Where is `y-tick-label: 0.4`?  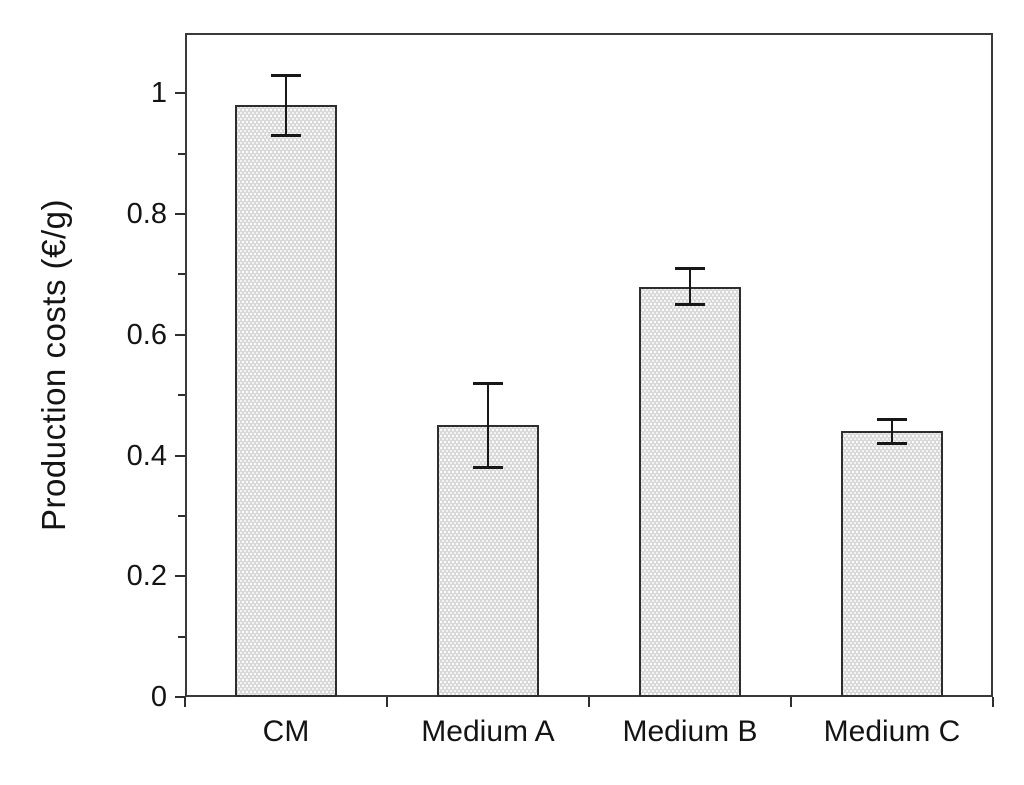 y-tick-label: 0.4 is located at coordinates (146, 455).